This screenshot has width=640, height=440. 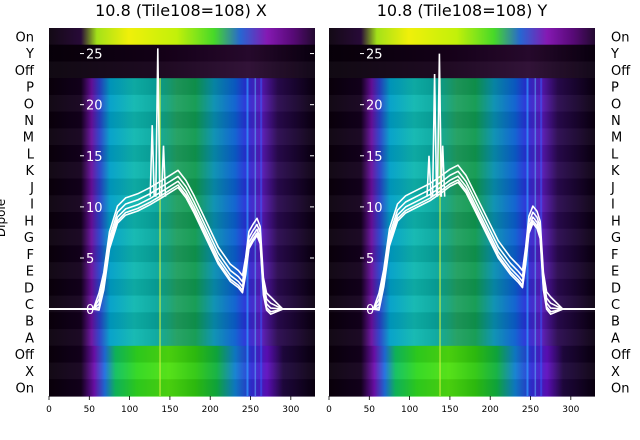 What do you see at coordinates (370, 410) in the screenshot?
I see `x-tick-label: 50` at bounding box center [370, 410].